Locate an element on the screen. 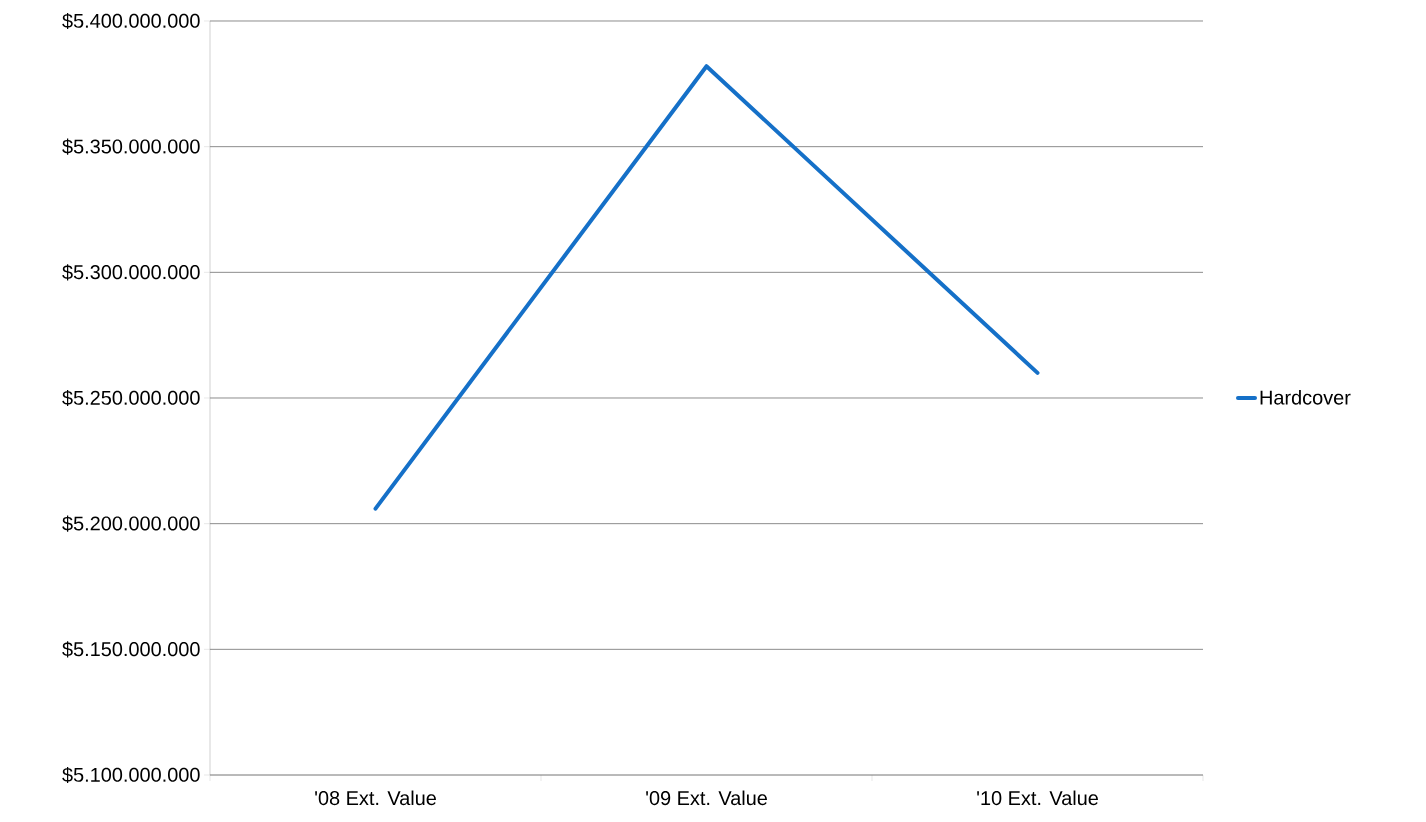 The image size is (1426, 822). x-tick-label: '08 Ext. Value is located at coordinates (375, 798).